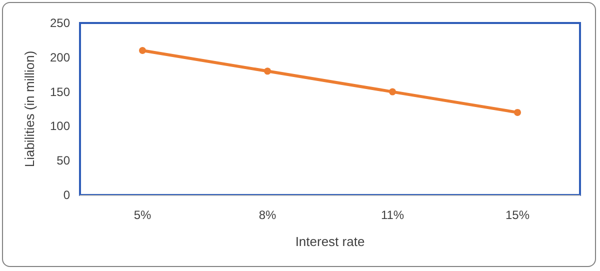 This screenshot has width=600, height=271. I want to click on x-tick-label: 11%, so click(392, 215).